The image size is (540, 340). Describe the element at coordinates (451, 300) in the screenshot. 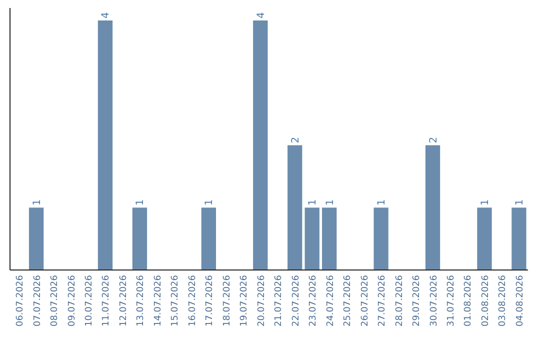

I see `x-tick-label: 31.07.2026` at that location.